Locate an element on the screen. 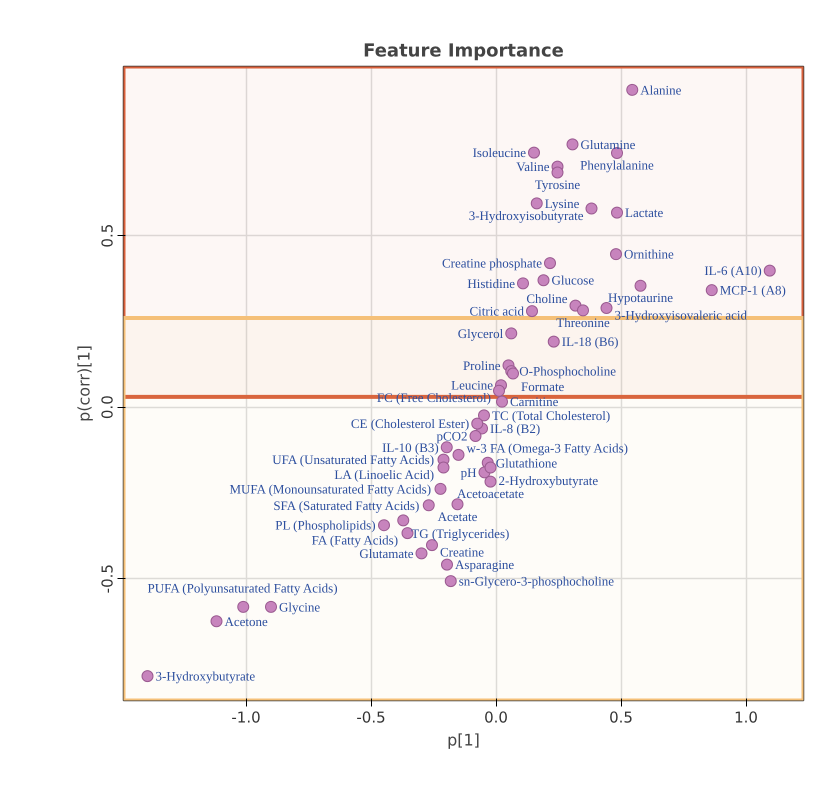 The image size is (838, 805). x-axis-title: p[1] is located at coordinates (463, 740).